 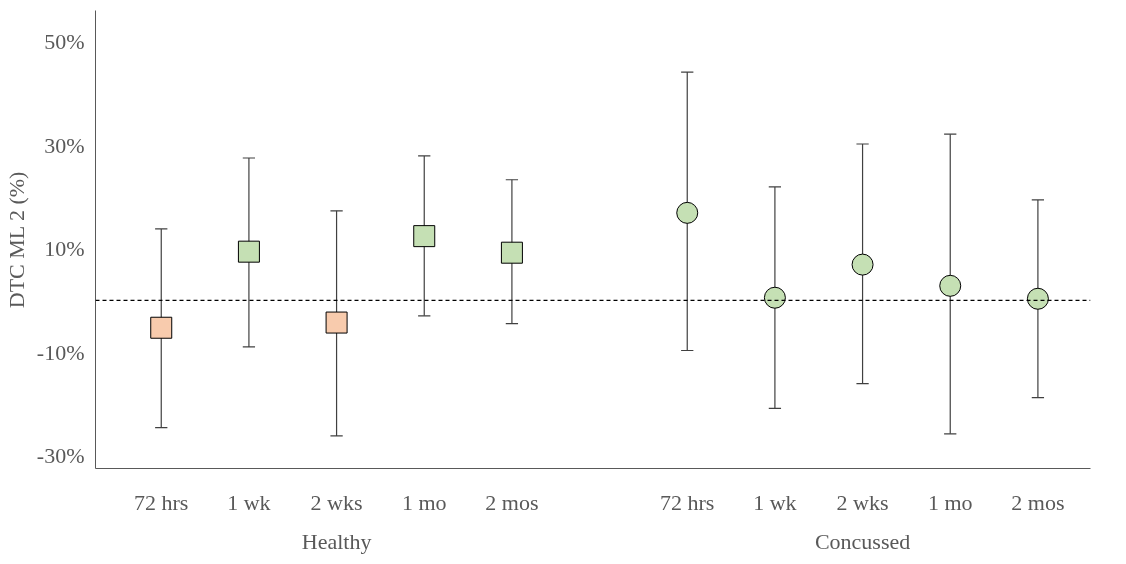 I want to click on y-tick-label: -10%, so click(x=60, y=352).